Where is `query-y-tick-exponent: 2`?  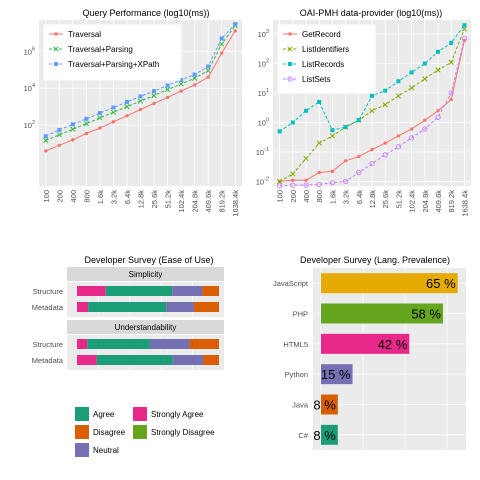 query-y-tick-exponent: 2 is located at coordinates (33, 123).